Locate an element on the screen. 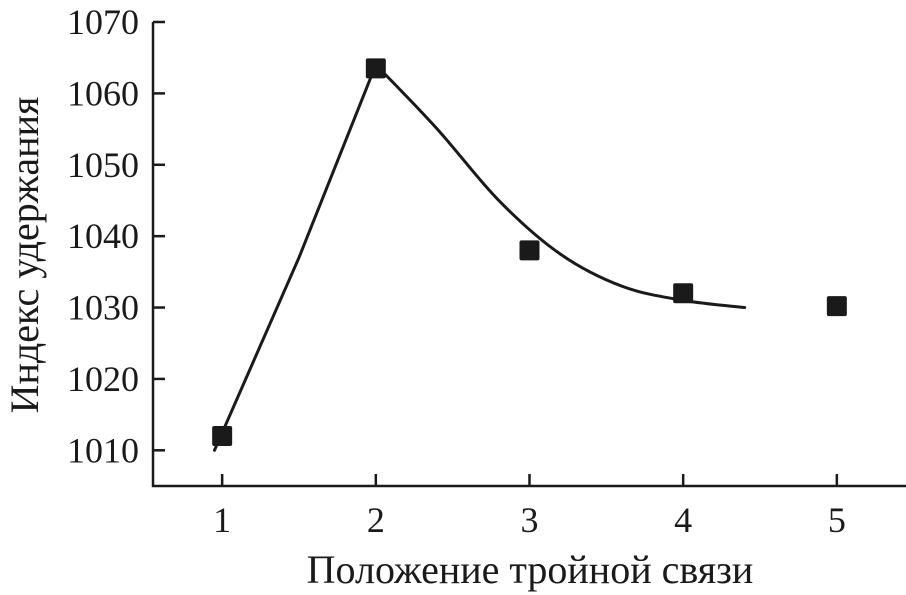  x-tick-label: 1 is located at coordinates (222, 520).